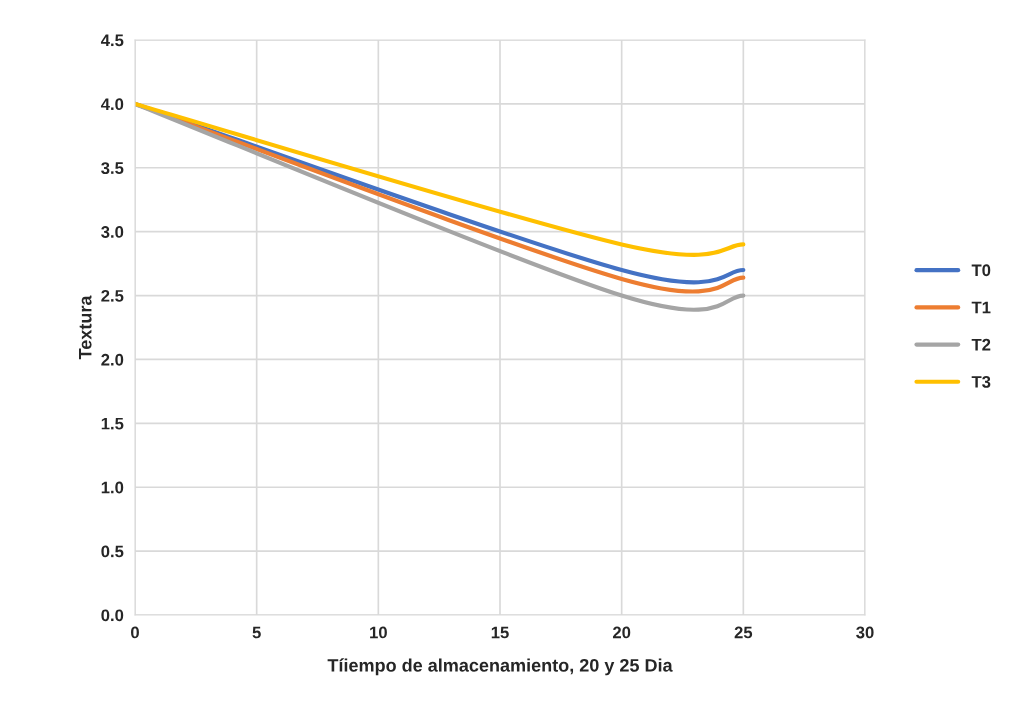 The height and width of the screenshot is (725, 1013). Describe the element at coordinates (378, 632) in the screenshot. I see `x-tick-label: 10` at that location.